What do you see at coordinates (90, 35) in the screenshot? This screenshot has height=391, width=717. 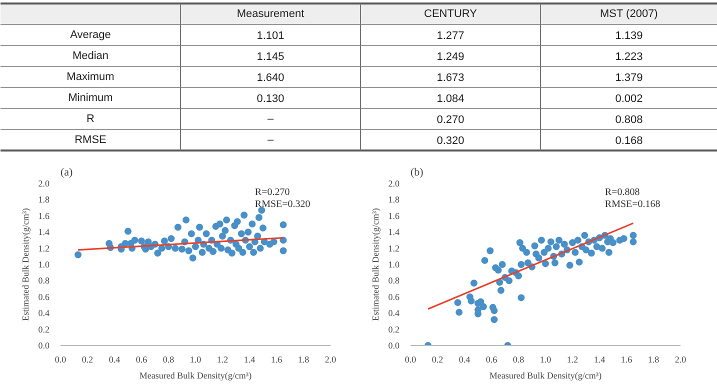 I see `category-label: Average` at bounding box center [90, 35].